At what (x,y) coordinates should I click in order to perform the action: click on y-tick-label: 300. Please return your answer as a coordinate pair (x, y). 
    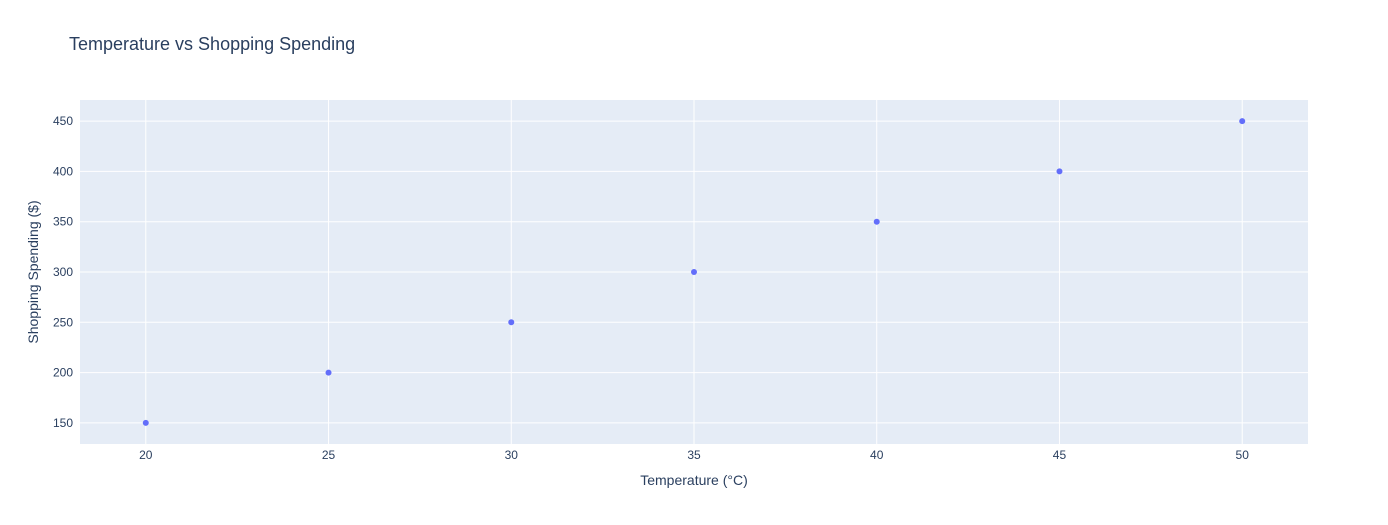
    Looking at the image, I should click on (63, 272).